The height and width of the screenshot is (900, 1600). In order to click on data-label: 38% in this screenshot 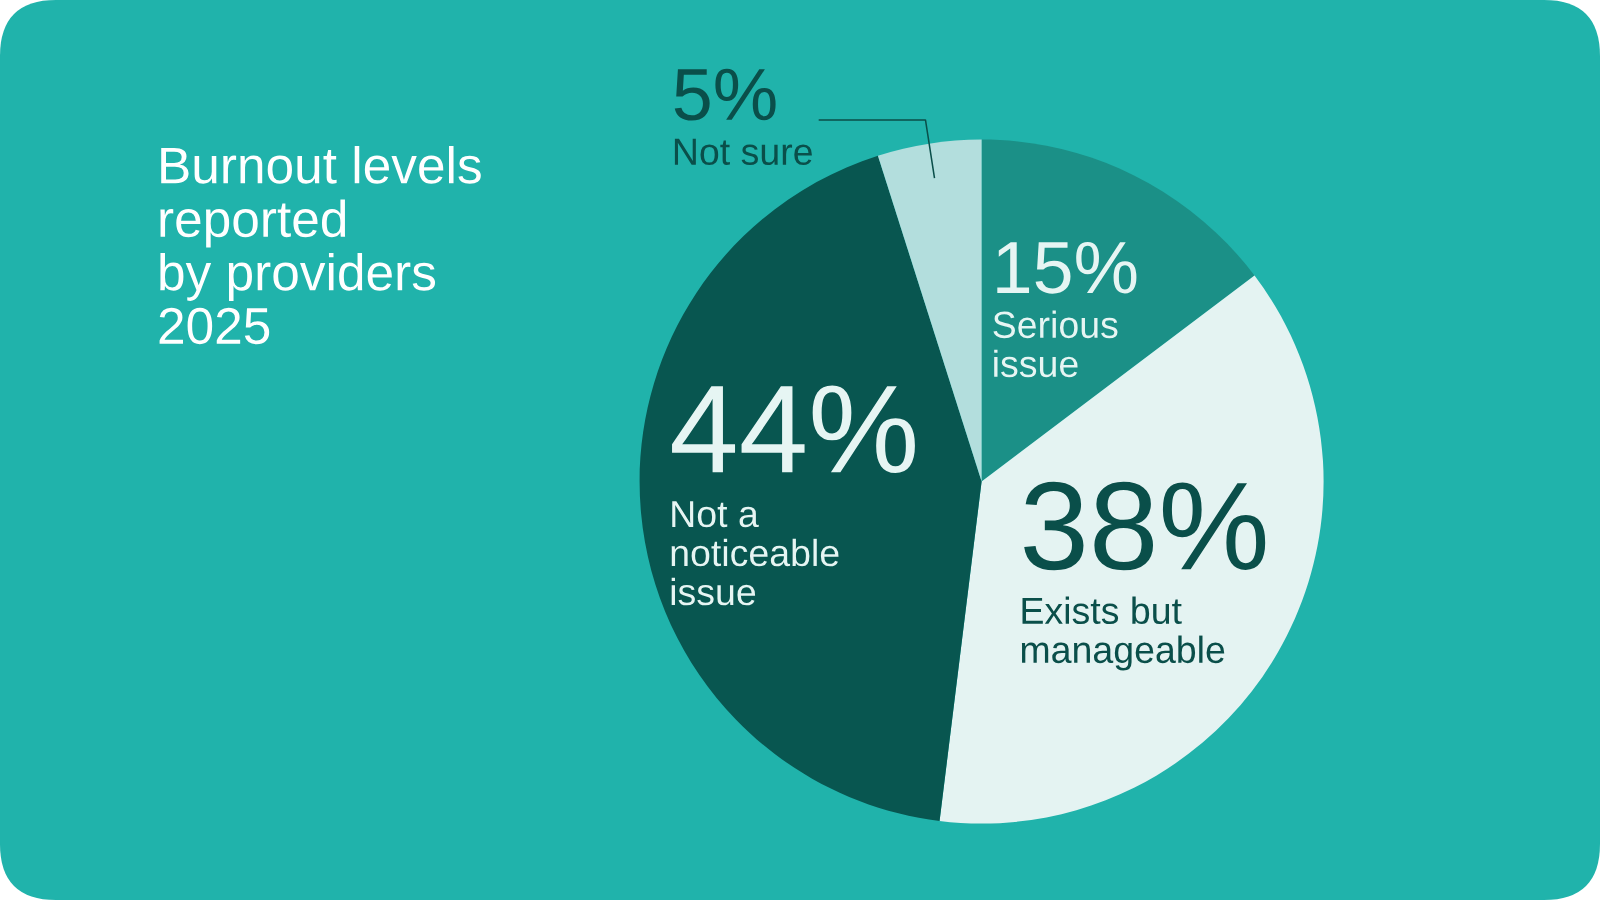, I will do `click(1145, 526)`.